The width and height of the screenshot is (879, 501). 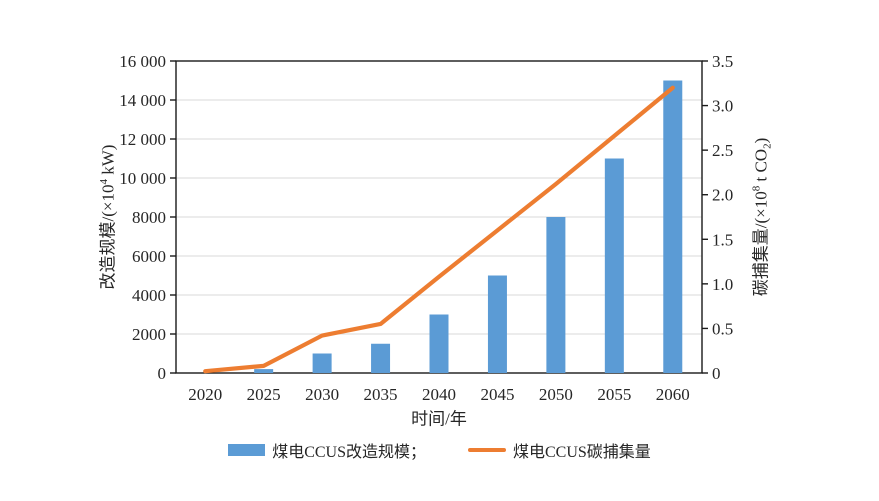 What do you see at coordinates (722, 106) in the screenshot?
I see `right-axis-tick-label: 3.0` at bounding box center [722, 106].